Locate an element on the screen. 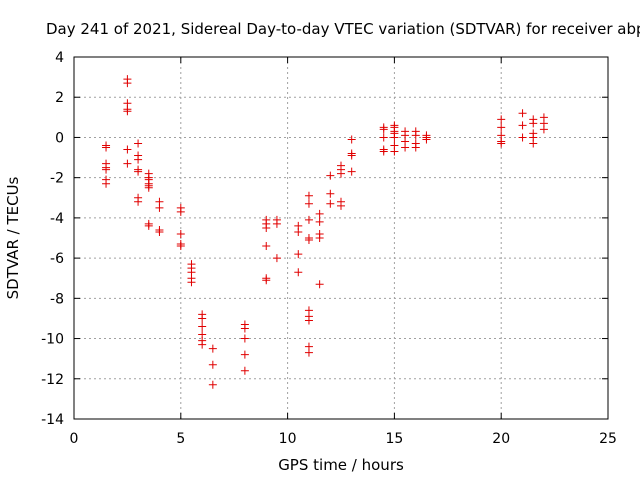 This screenshot has width=640, height=480. x-axis-title: GPS time / hours is located at coordinates (341, 465).